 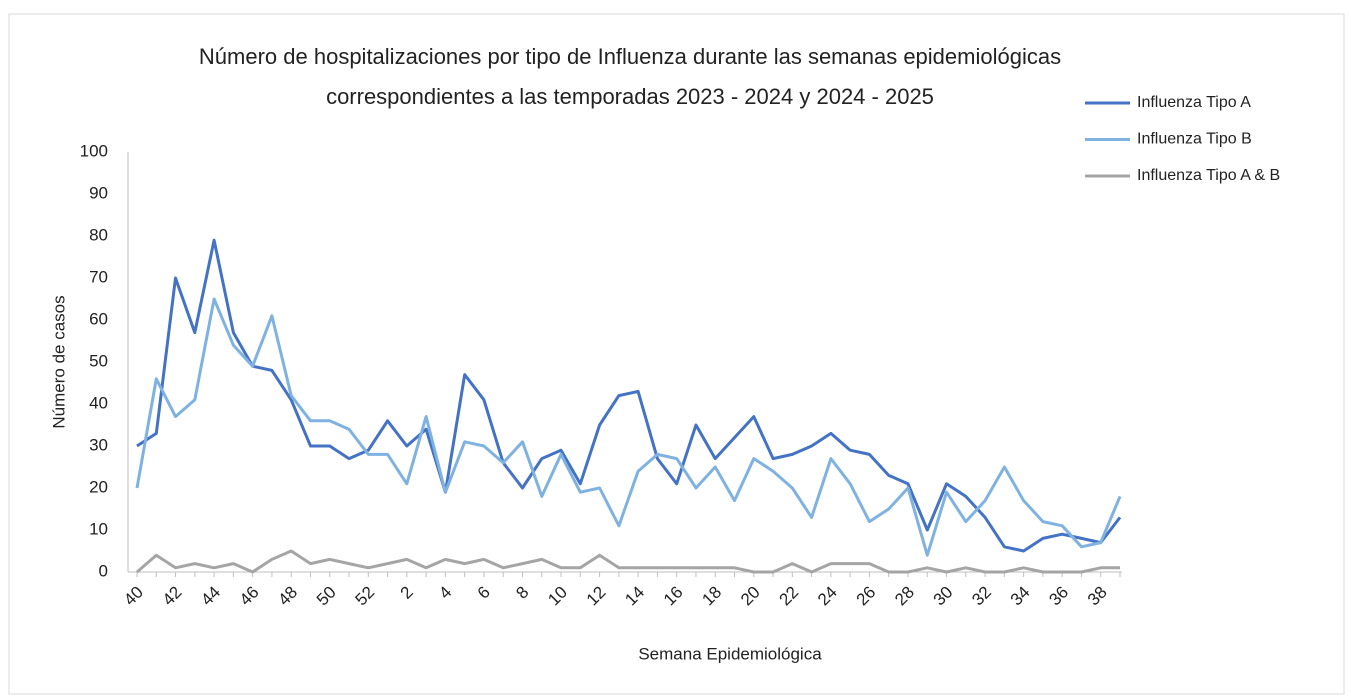 I want to click on x-tick-label: 18, so click(x=711, y=596).